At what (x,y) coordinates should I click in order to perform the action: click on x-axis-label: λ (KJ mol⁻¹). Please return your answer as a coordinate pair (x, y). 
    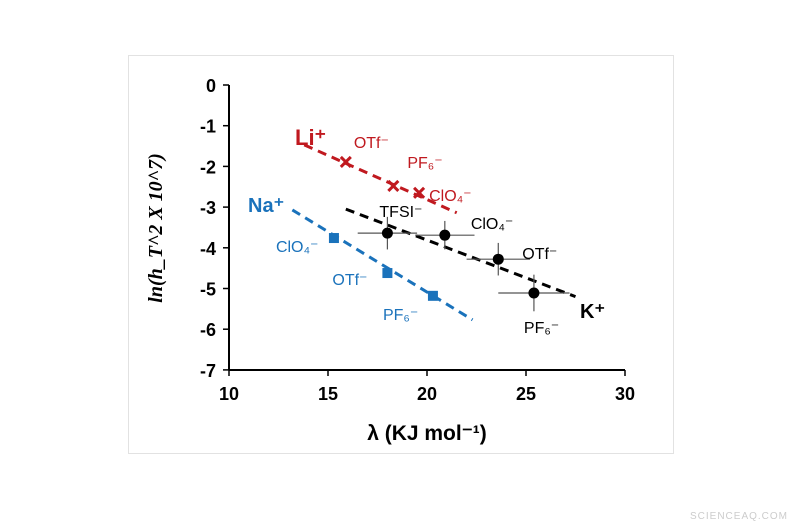
    Looking at the image, I should click on (427, 433).